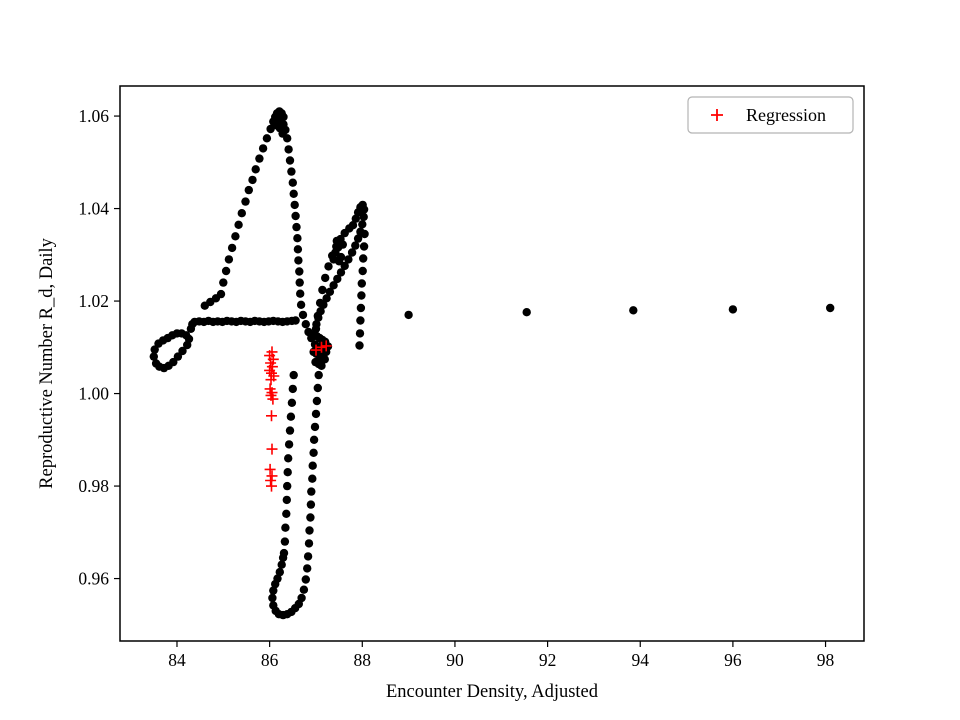 This screenshot has height=720, width=960. Describe the element at coordinates (270, 660) in the screenshot. I see `x-tick-label: 86` at that location.